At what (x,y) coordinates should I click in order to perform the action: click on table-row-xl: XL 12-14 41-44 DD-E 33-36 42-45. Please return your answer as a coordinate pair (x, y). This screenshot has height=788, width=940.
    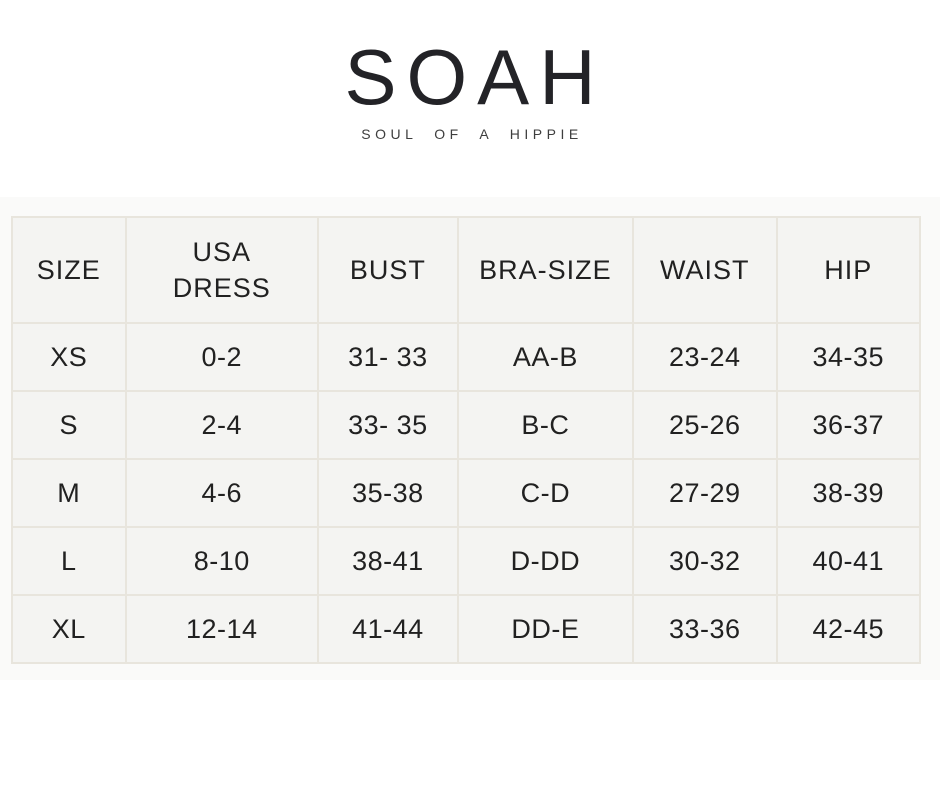
    Looking at the image, I should click on (466, 629).